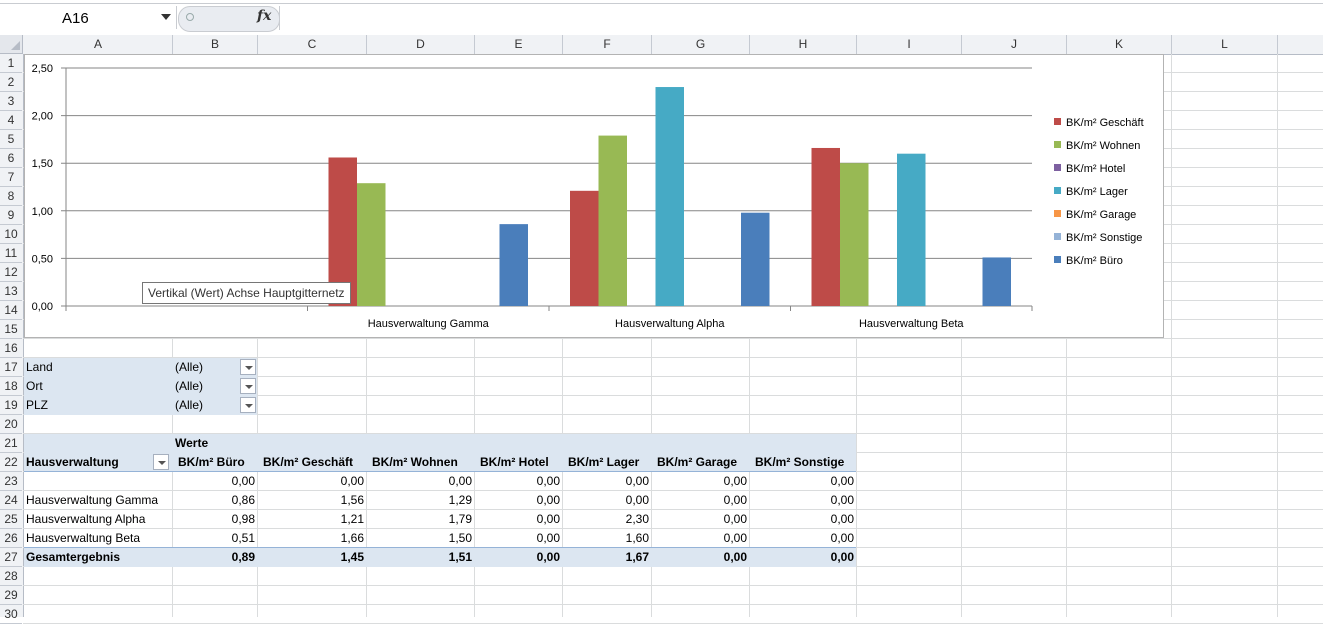 The height and width of the screenshot is (624, 1323). What do you see at coordinates (1225, 44) in the screenshot?
I see `column-header: L` at bounding box center [1225, 44].